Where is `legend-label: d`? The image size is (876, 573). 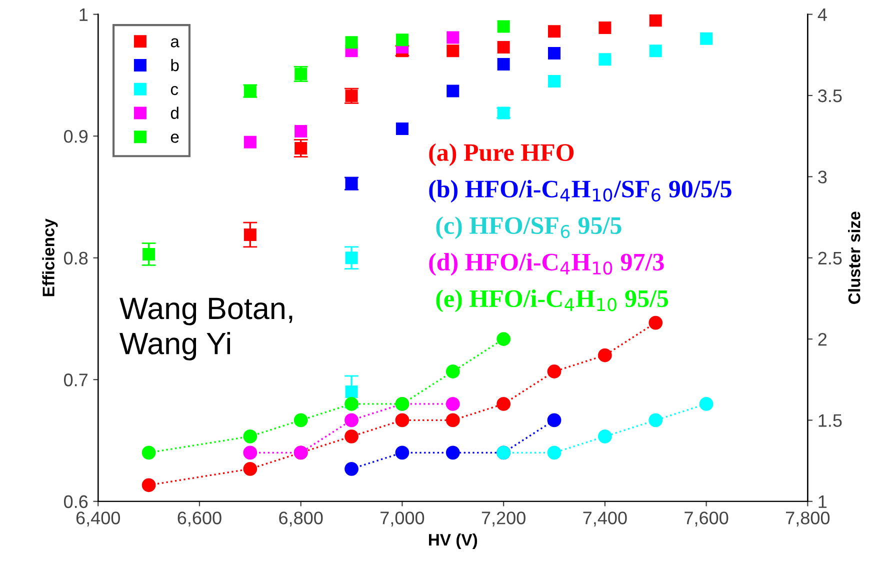
legend-label: d is located at coordinates (174, 112).